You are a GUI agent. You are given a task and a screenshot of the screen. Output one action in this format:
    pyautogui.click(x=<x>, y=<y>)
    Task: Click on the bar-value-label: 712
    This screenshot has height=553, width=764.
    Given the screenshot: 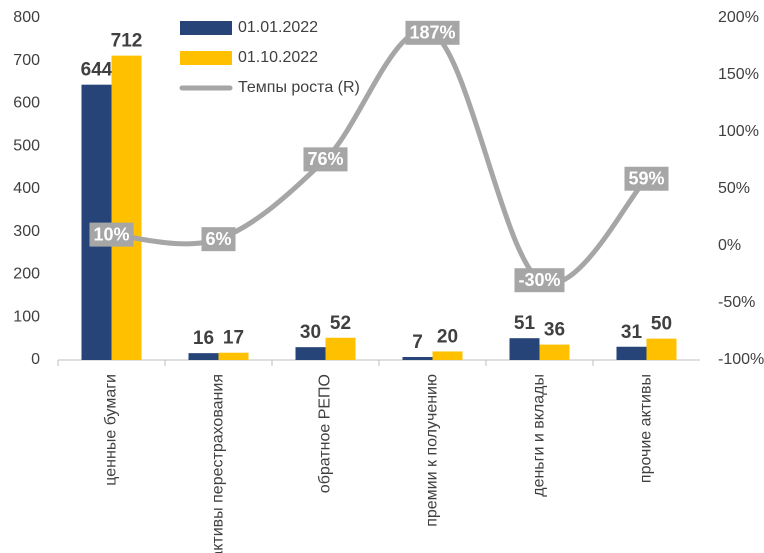 What is the action you would take?
    pyautogui.click(x=127, y=41)
    